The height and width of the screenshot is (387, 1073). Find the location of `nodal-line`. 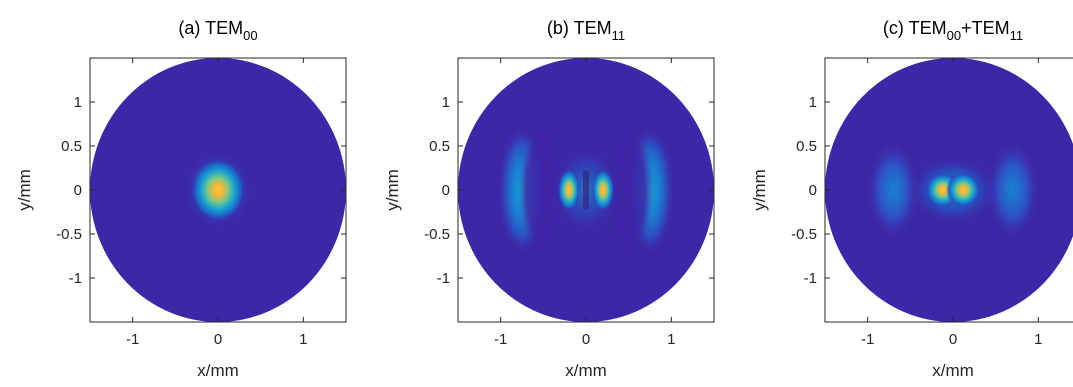

nodal-line is located at coordinates (586, 190).